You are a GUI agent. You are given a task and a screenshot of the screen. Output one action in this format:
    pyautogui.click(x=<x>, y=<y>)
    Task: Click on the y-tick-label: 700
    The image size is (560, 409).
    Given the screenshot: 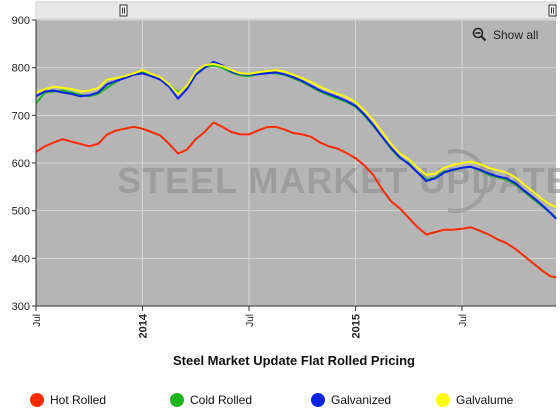 What is the action you would take?
    pyautogui.click(x=21, y=116)
    